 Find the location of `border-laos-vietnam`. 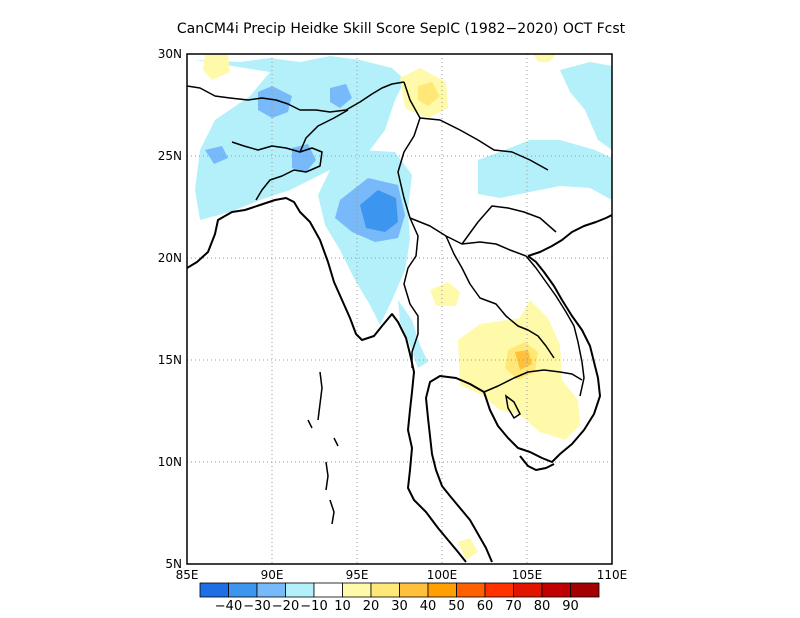

border-laos-vietnam is located at coordinates (555, 326).